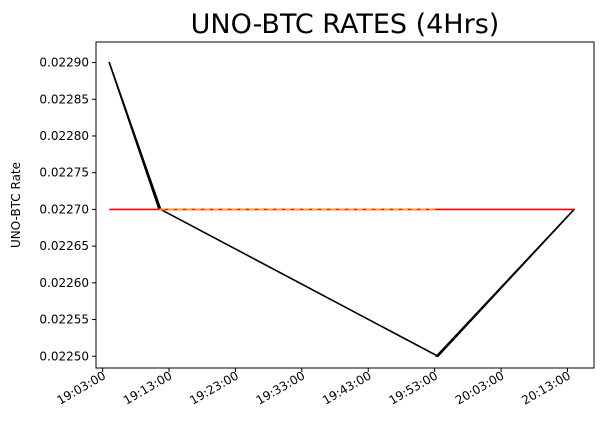 This screenshot has width=605, height=429. I want to click on x-tick-label-7: 20:13:00, so click(546, 387).